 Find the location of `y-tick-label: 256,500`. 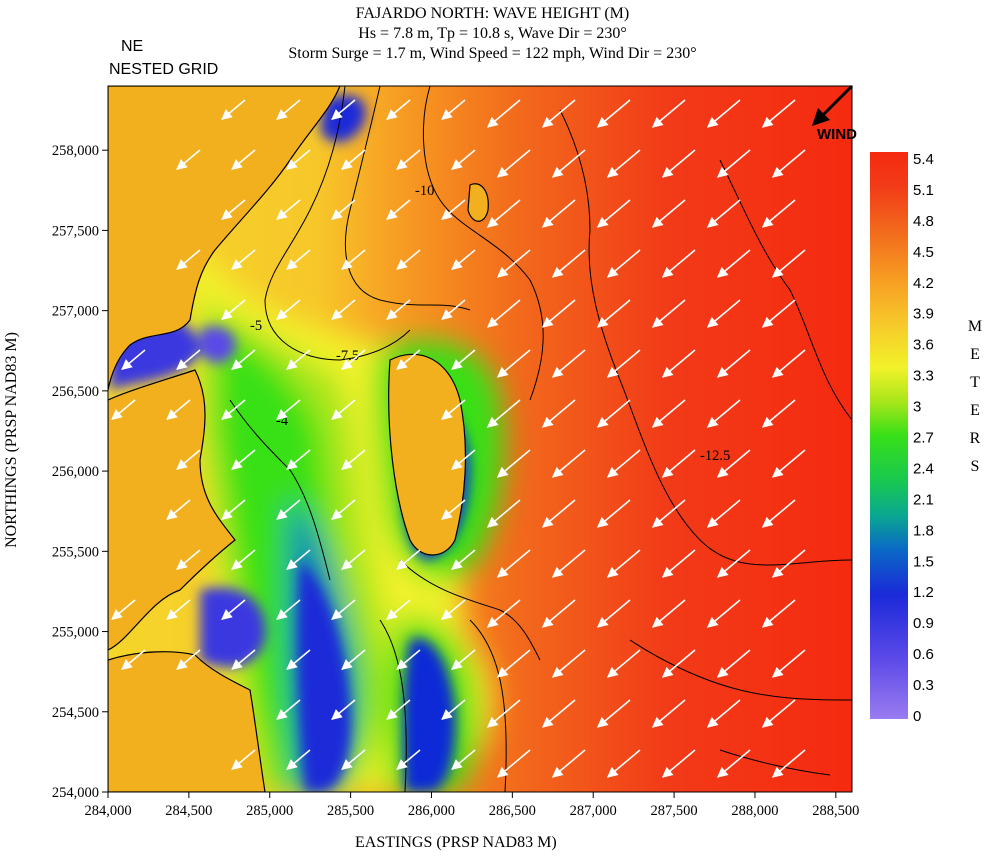

y-tick-label: 256,500 is located at coordinates (75, 392).